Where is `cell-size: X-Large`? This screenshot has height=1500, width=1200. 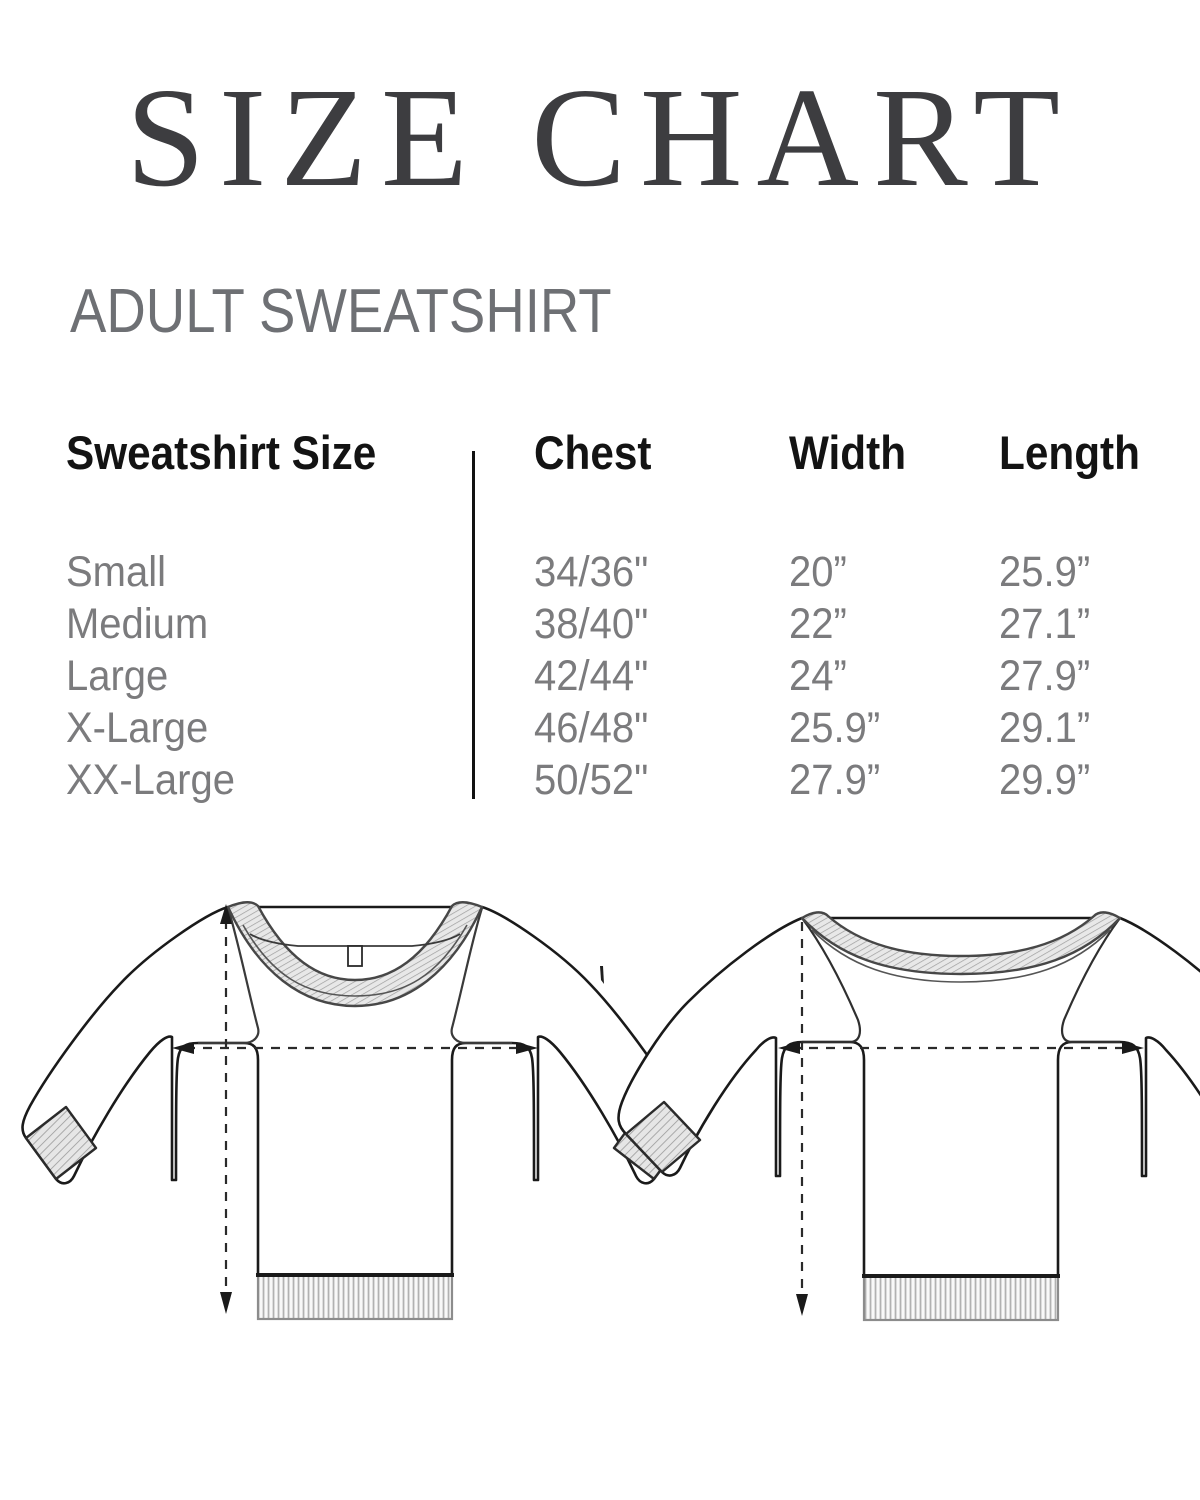 cell-size: X-Large is located at coordinates (137, 728).